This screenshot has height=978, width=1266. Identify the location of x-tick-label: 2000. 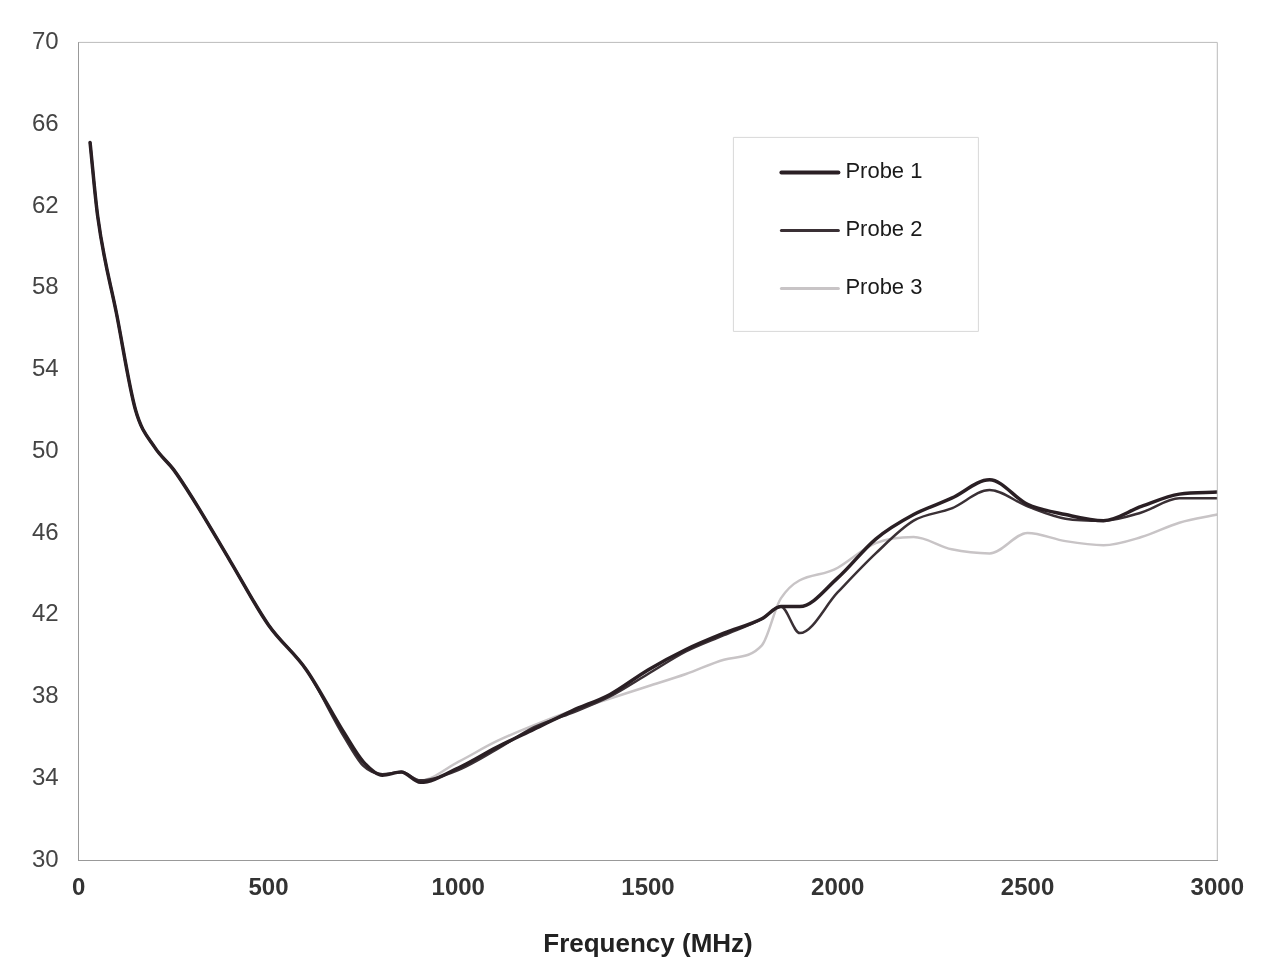
(838, 887).